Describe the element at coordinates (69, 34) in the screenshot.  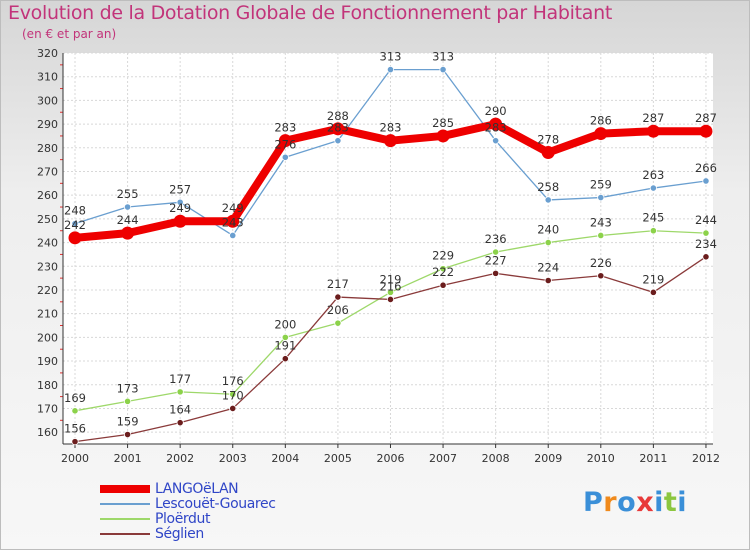
I see `chart-subtitle: (en € et par an)` at that location.